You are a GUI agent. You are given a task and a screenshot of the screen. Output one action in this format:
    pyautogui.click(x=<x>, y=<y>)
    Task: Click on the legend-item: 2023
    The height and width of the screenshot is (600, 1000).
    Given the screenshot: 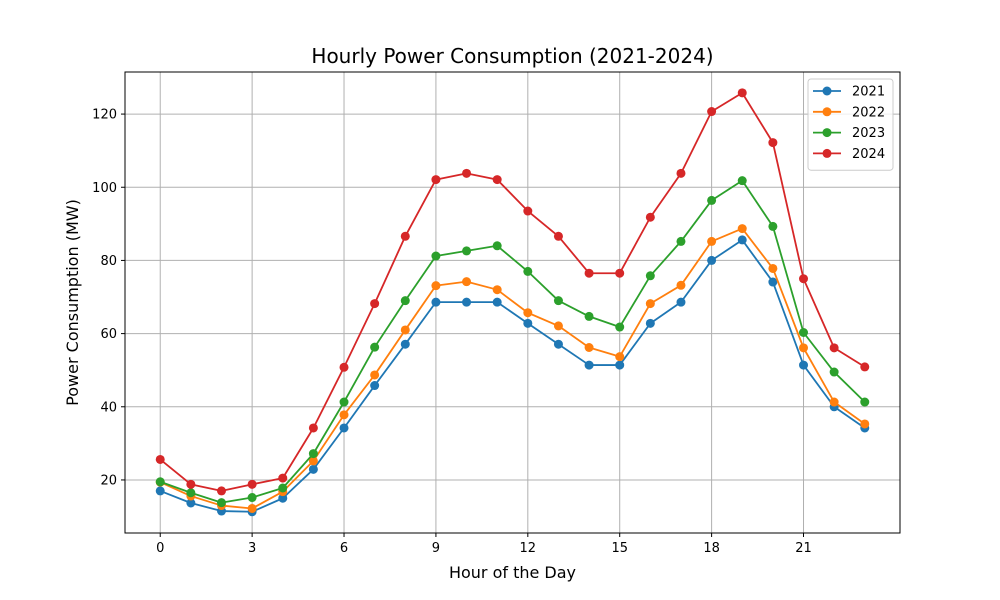 What is the action you would take?
    pyautogui.click(x=849, y=133)
    